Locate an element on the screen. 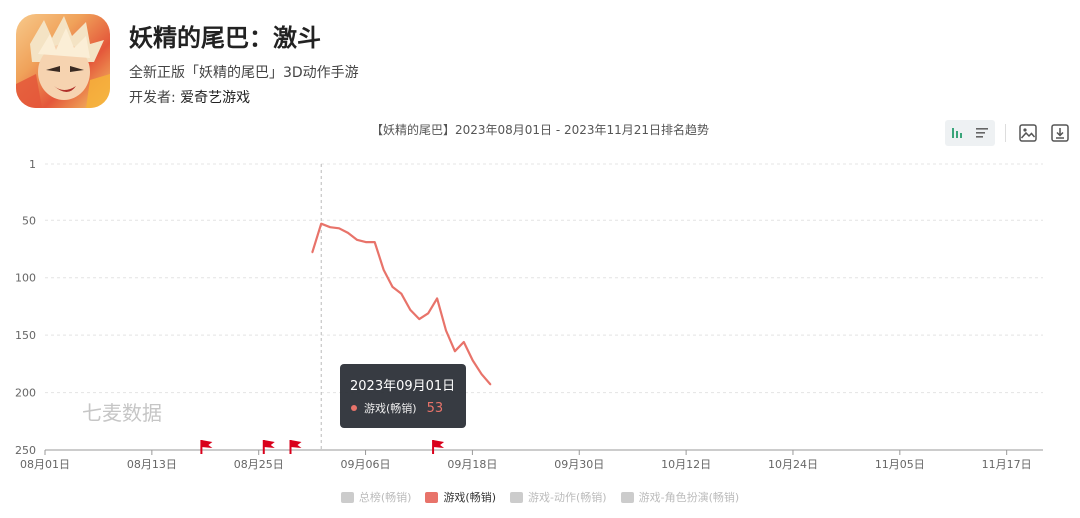 This screenshot has width=1080, height=518. event-markers is located at coordinates (322, 447).